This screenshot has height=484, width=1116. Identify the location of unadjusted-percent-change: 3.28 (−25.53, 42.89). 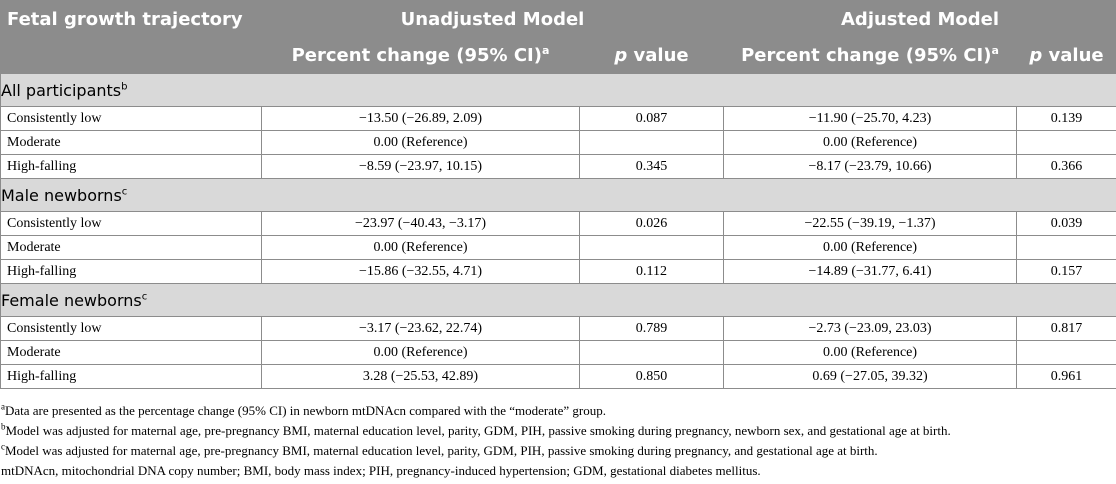
(420, 376).